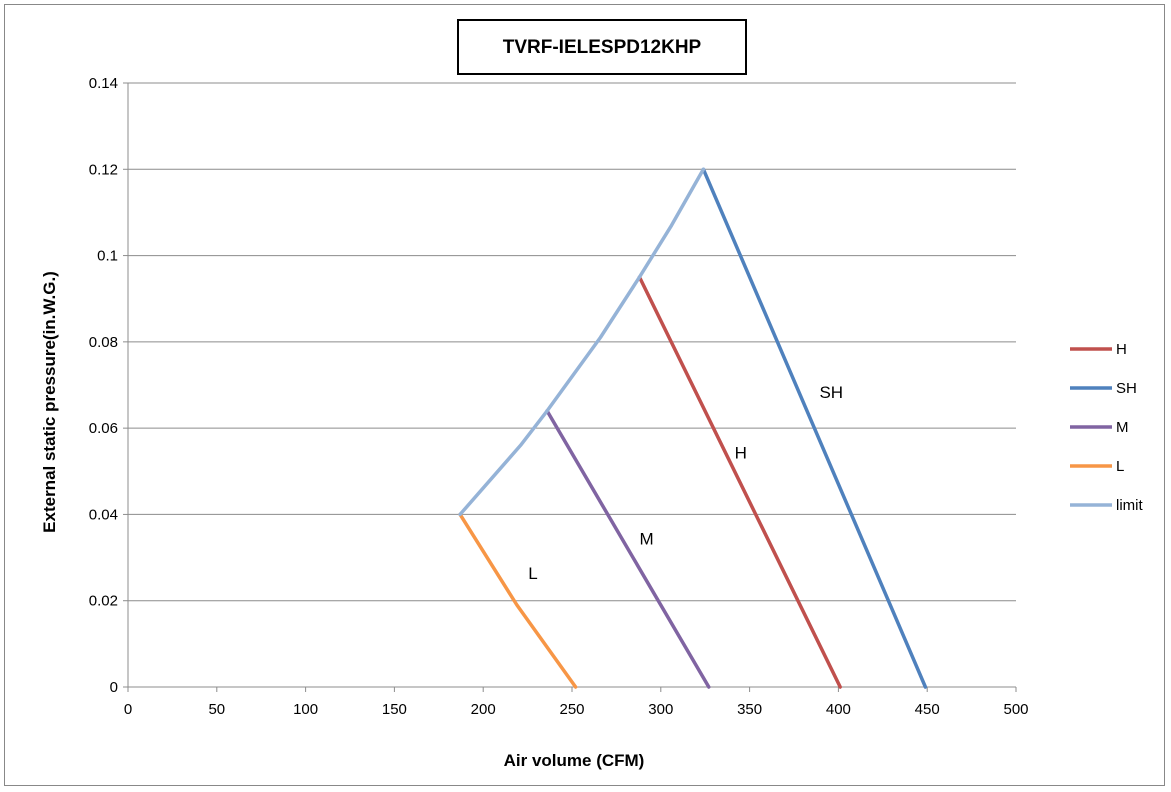  Describe the element at coordinates (1129, 505) in the screenshot. I see `legend-label: limit` at that location.